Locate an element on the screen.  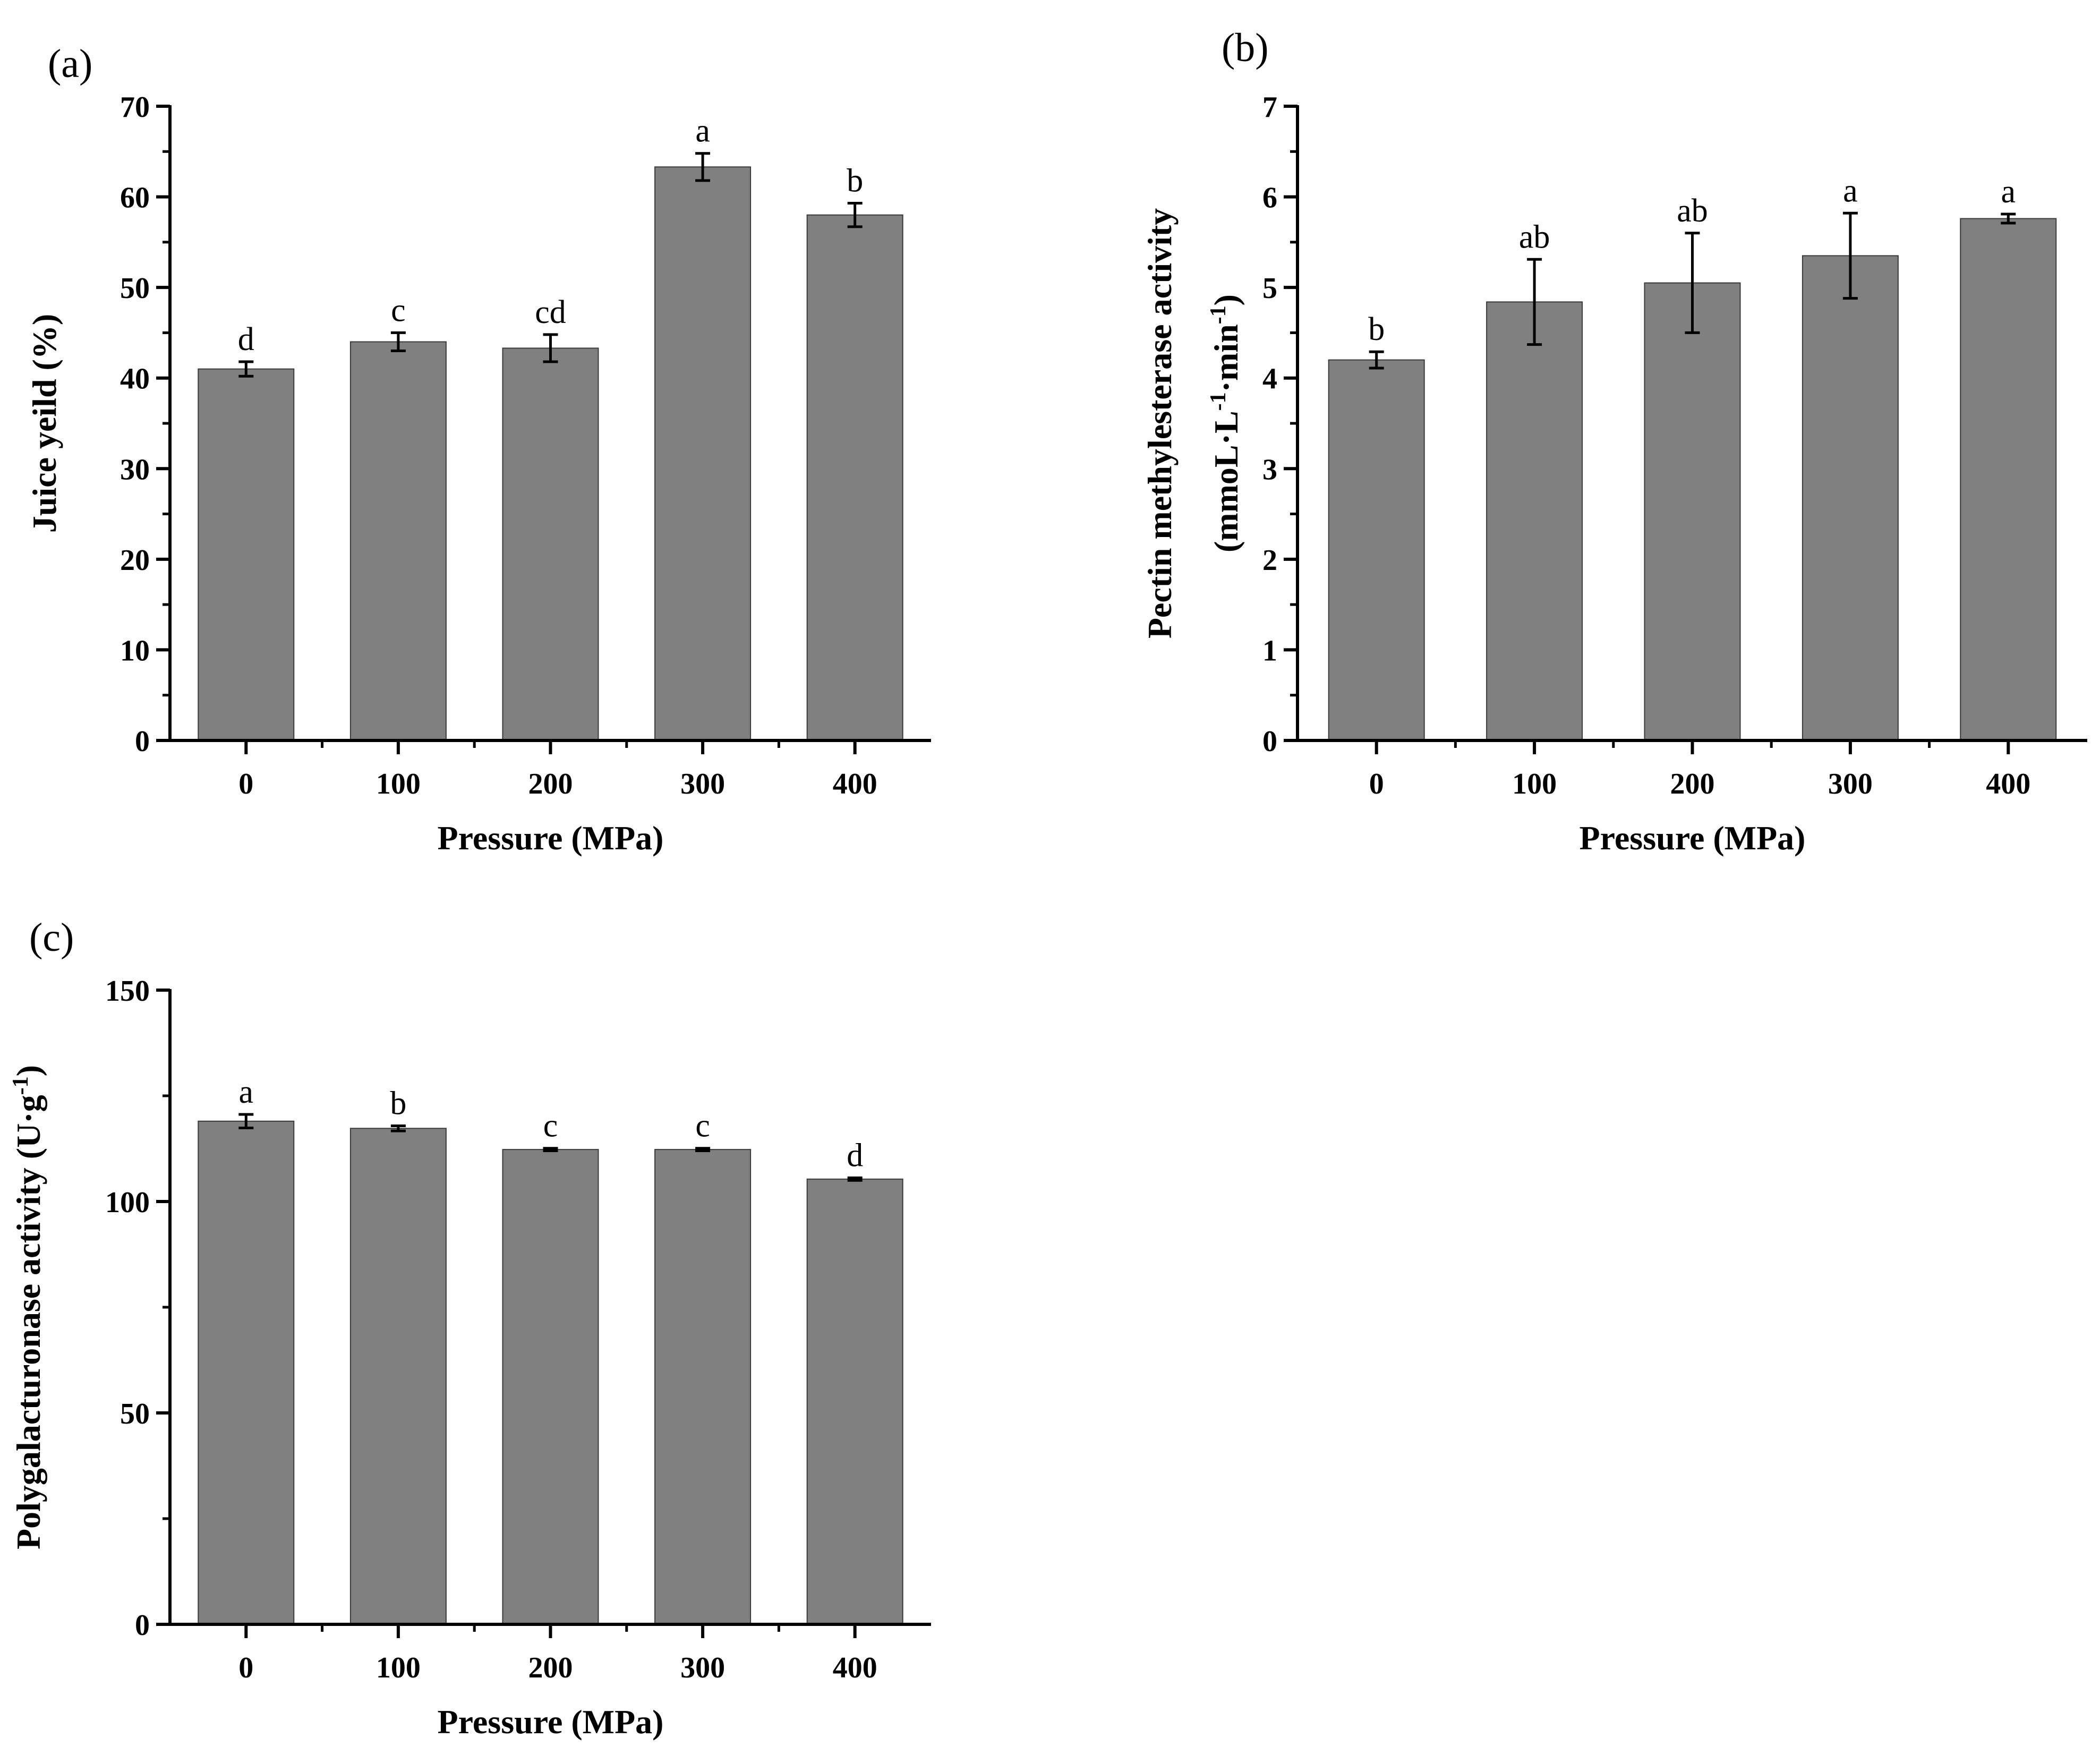
y-tick-label: 20 is located at coordinates (135, 560).